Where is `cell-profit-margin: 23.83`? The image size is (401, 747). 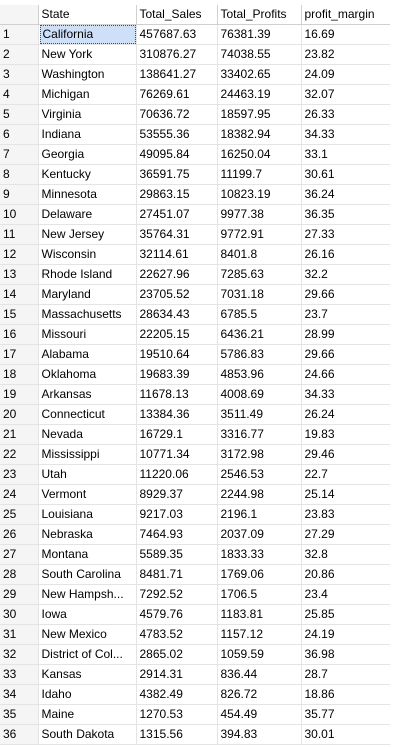
cell-profit-margin: 23.83 is located at coordinates (346, 514).